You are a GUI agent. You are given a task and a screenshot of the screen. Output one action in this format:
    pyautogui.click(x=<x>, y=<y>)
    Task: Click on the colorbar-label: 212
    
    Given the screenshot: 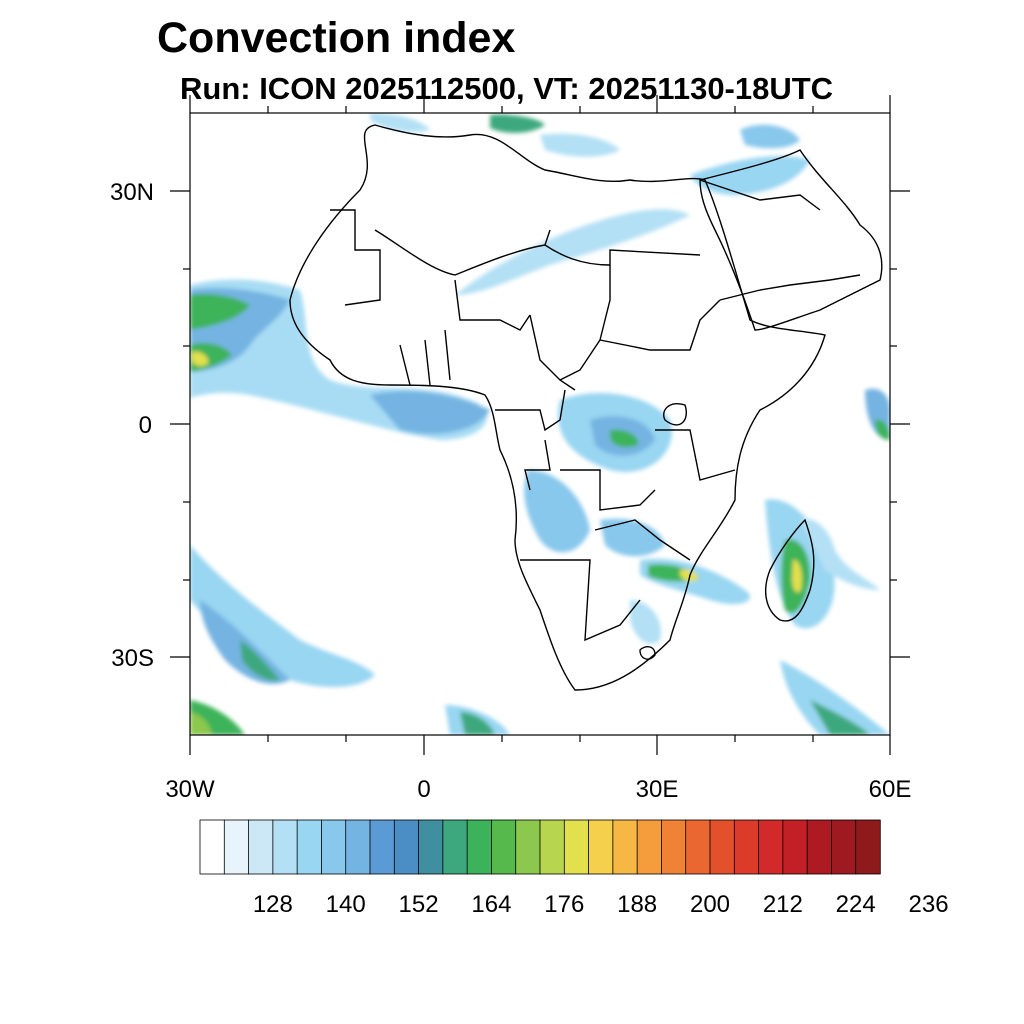 What is the action you would take?
    pyautogui.click(x=783, y=904)
    